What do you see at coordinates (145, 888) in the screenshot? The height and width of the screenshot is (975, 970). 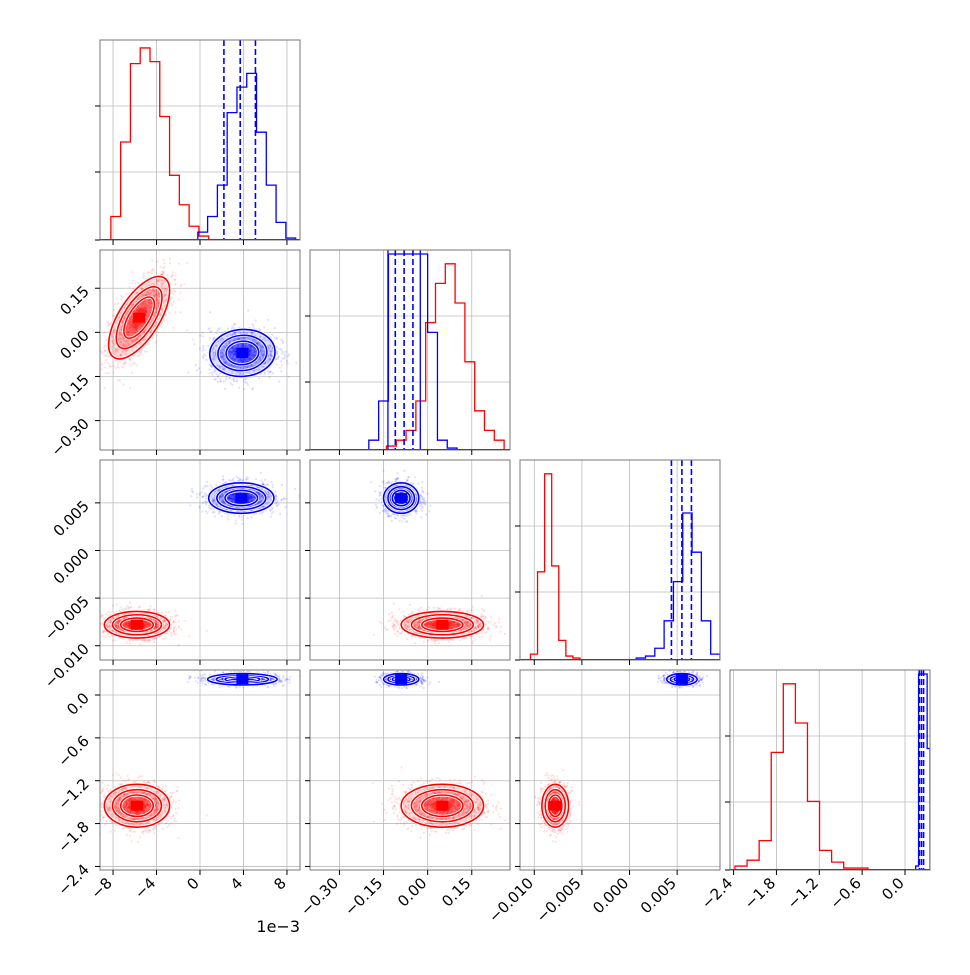 I see `x-tick-label: −4` at bounding box center [145, 888].